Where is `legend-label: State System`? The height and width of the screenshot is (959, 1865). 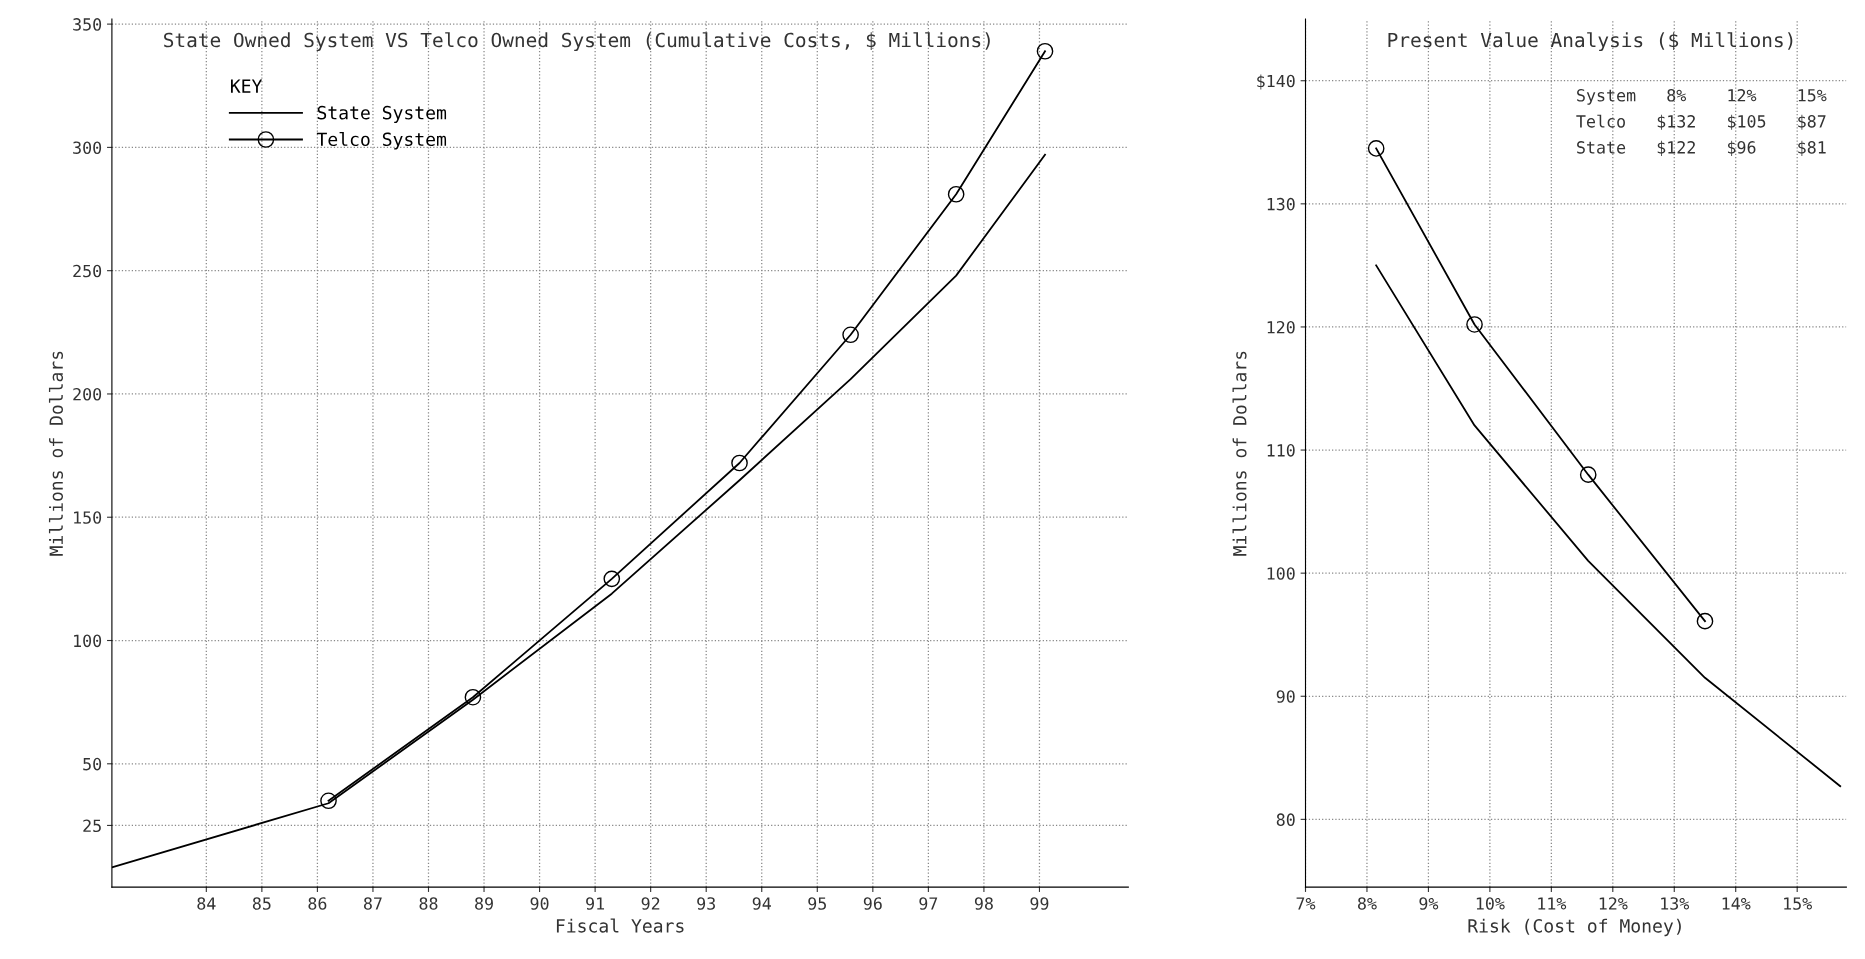 legend-label: State System is located at coordinates (382, 114).